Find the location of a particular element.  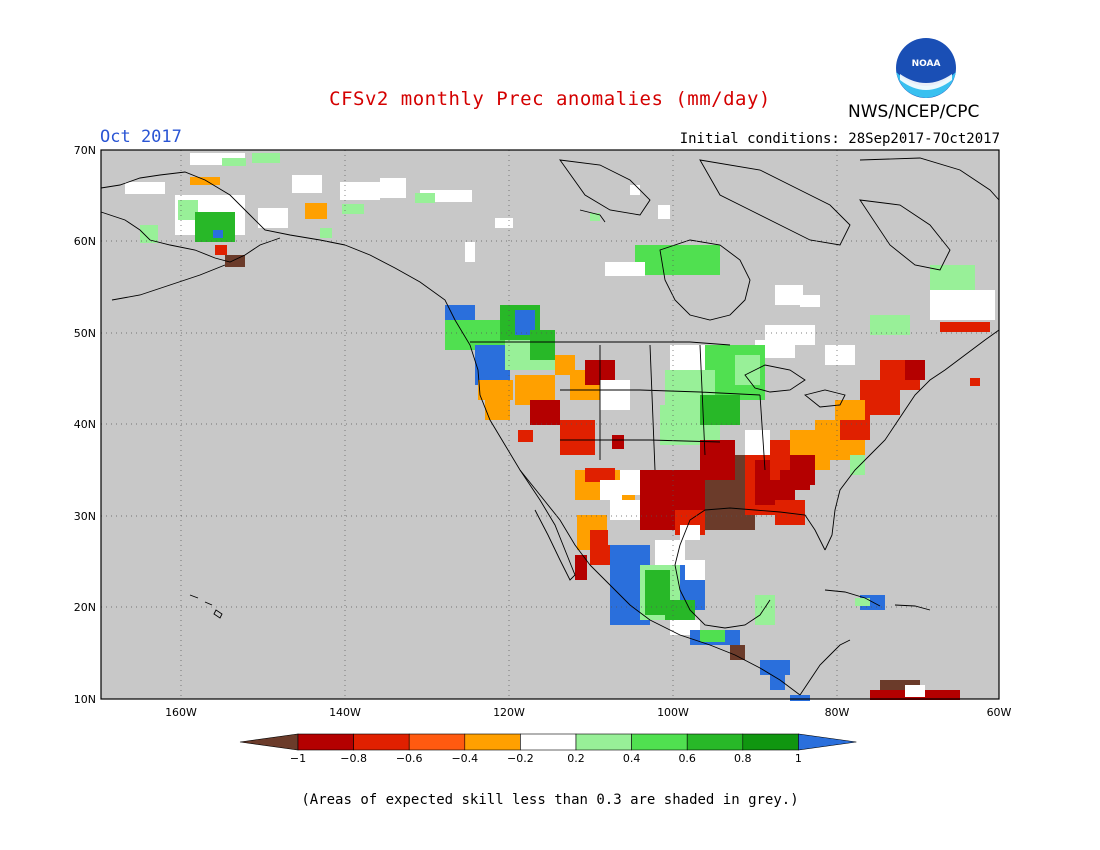

lat-label: 10N is located at coordinates (85, 699).